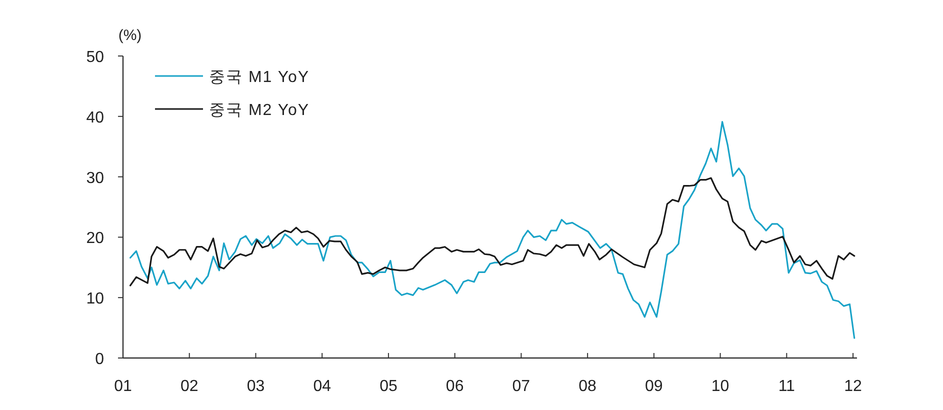 This screenshot has width=943, height=410. Describe the element at coordinates (123, 386) in the screenshot. I see `x-tick-label: 01` at that location.